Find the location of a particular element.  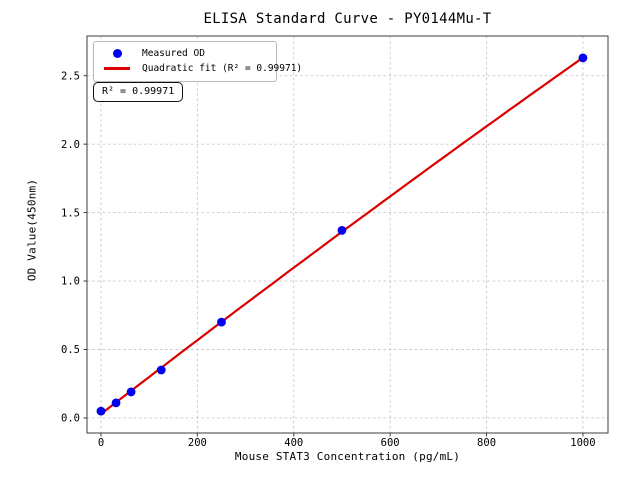

x-tick-labels: 0 200 400 600 800 1000 is located at coordinates (347, 443).